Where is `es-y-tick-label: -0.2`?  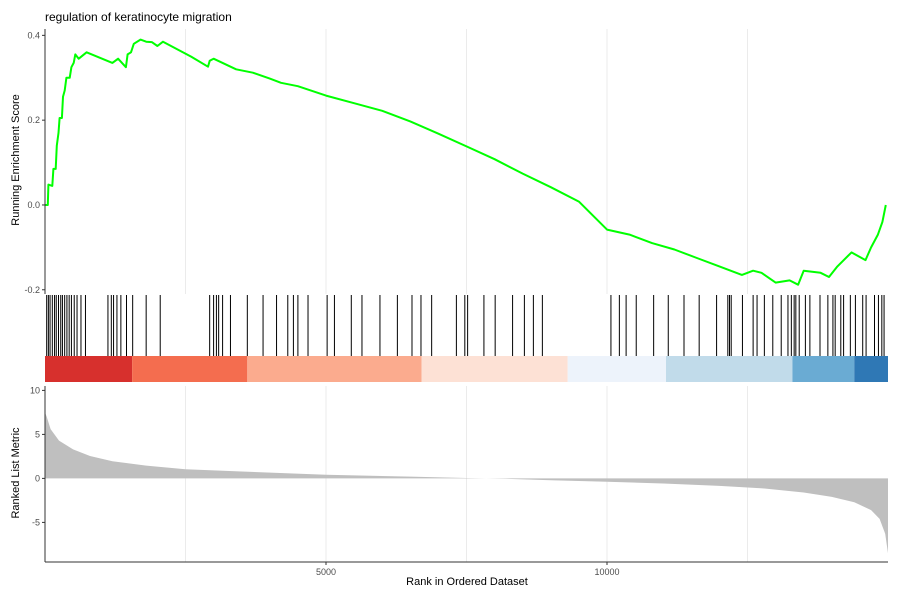
es-y-tick-label: -0.2 is located at coordinates (32, 290).